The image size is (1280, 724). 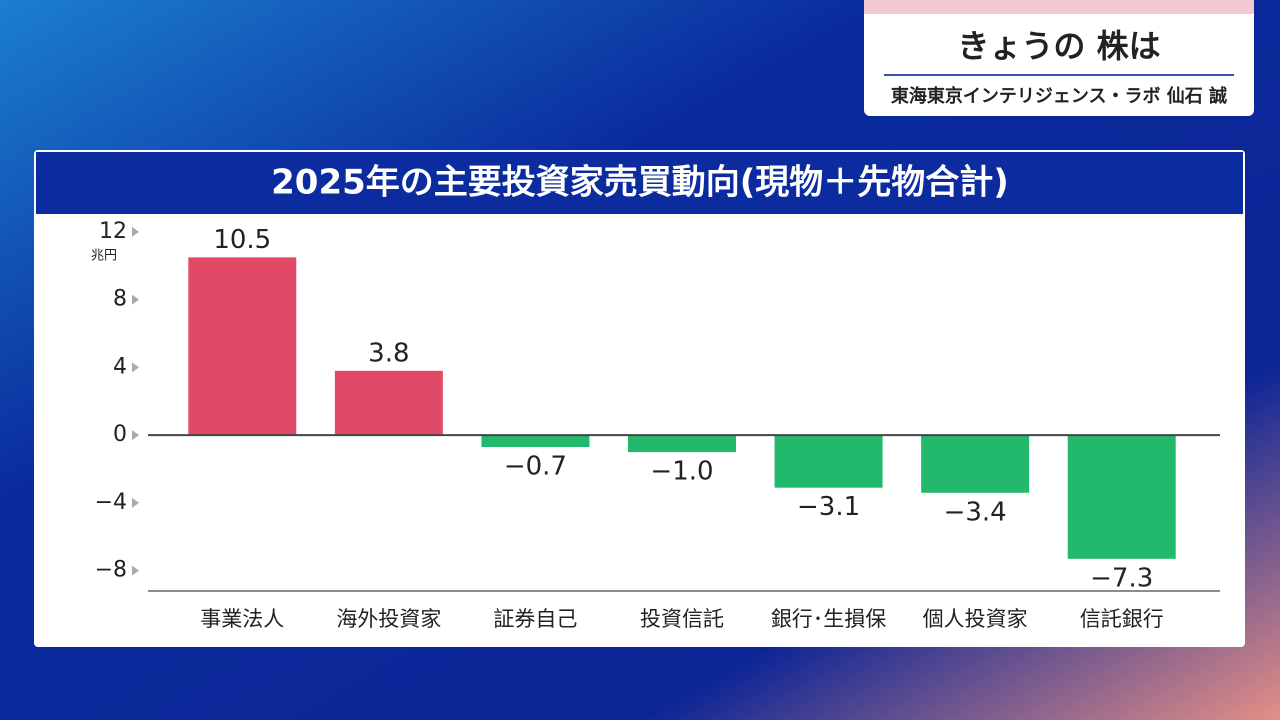 I want to click on x-tick-label: 証券自己, so click(x=535, y=619).